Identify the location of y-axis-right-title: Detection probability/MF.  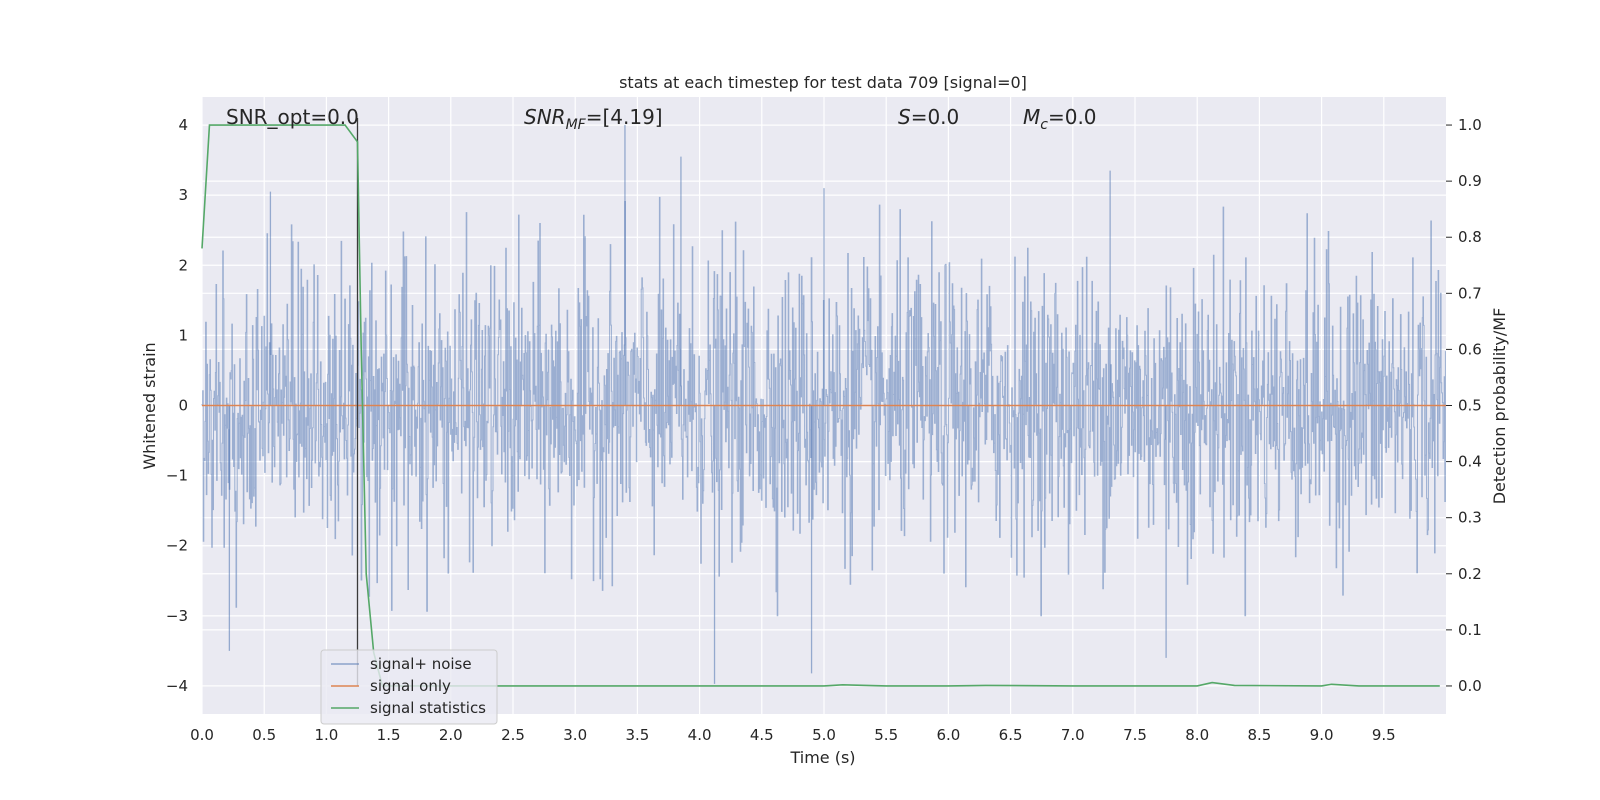
(1499, 406).